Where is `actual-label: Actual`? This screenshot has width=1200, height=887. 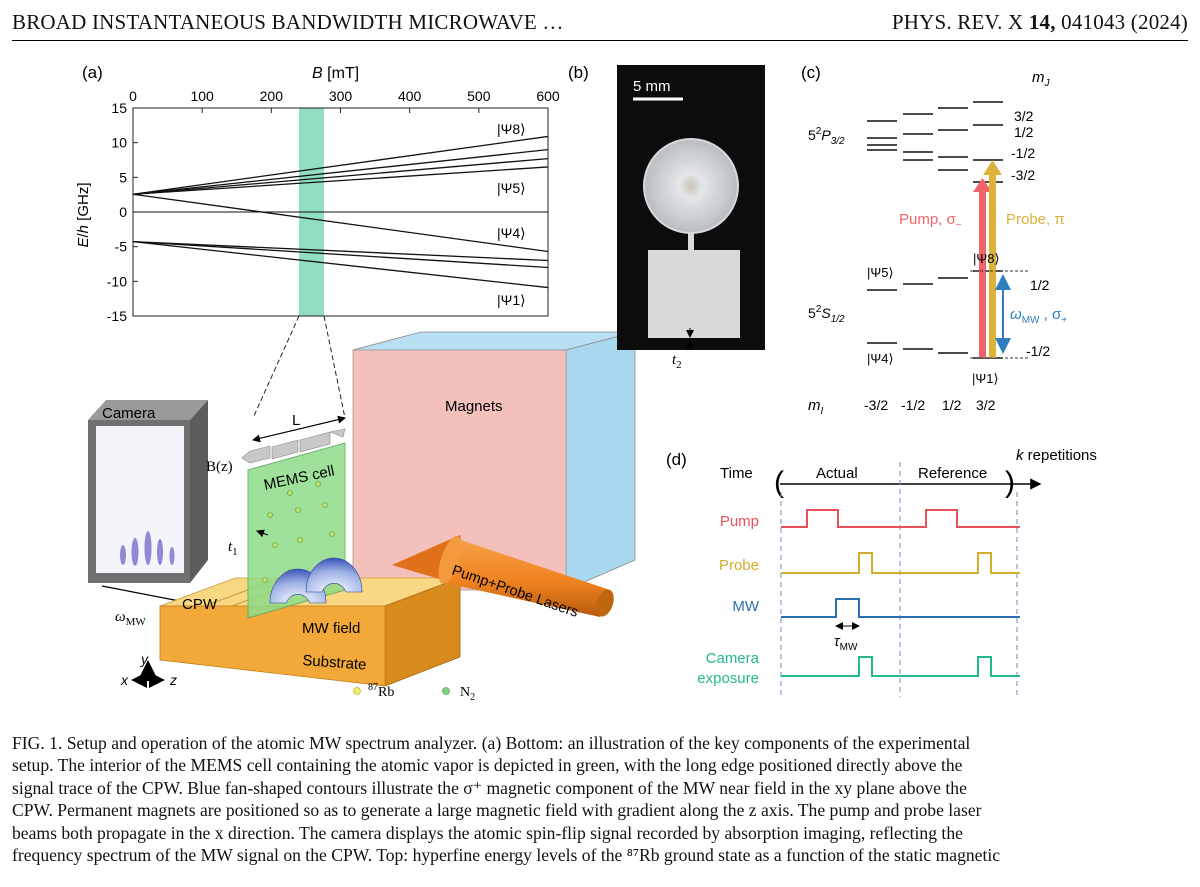
actual-label: Actual is located at coordinates (837, 473).